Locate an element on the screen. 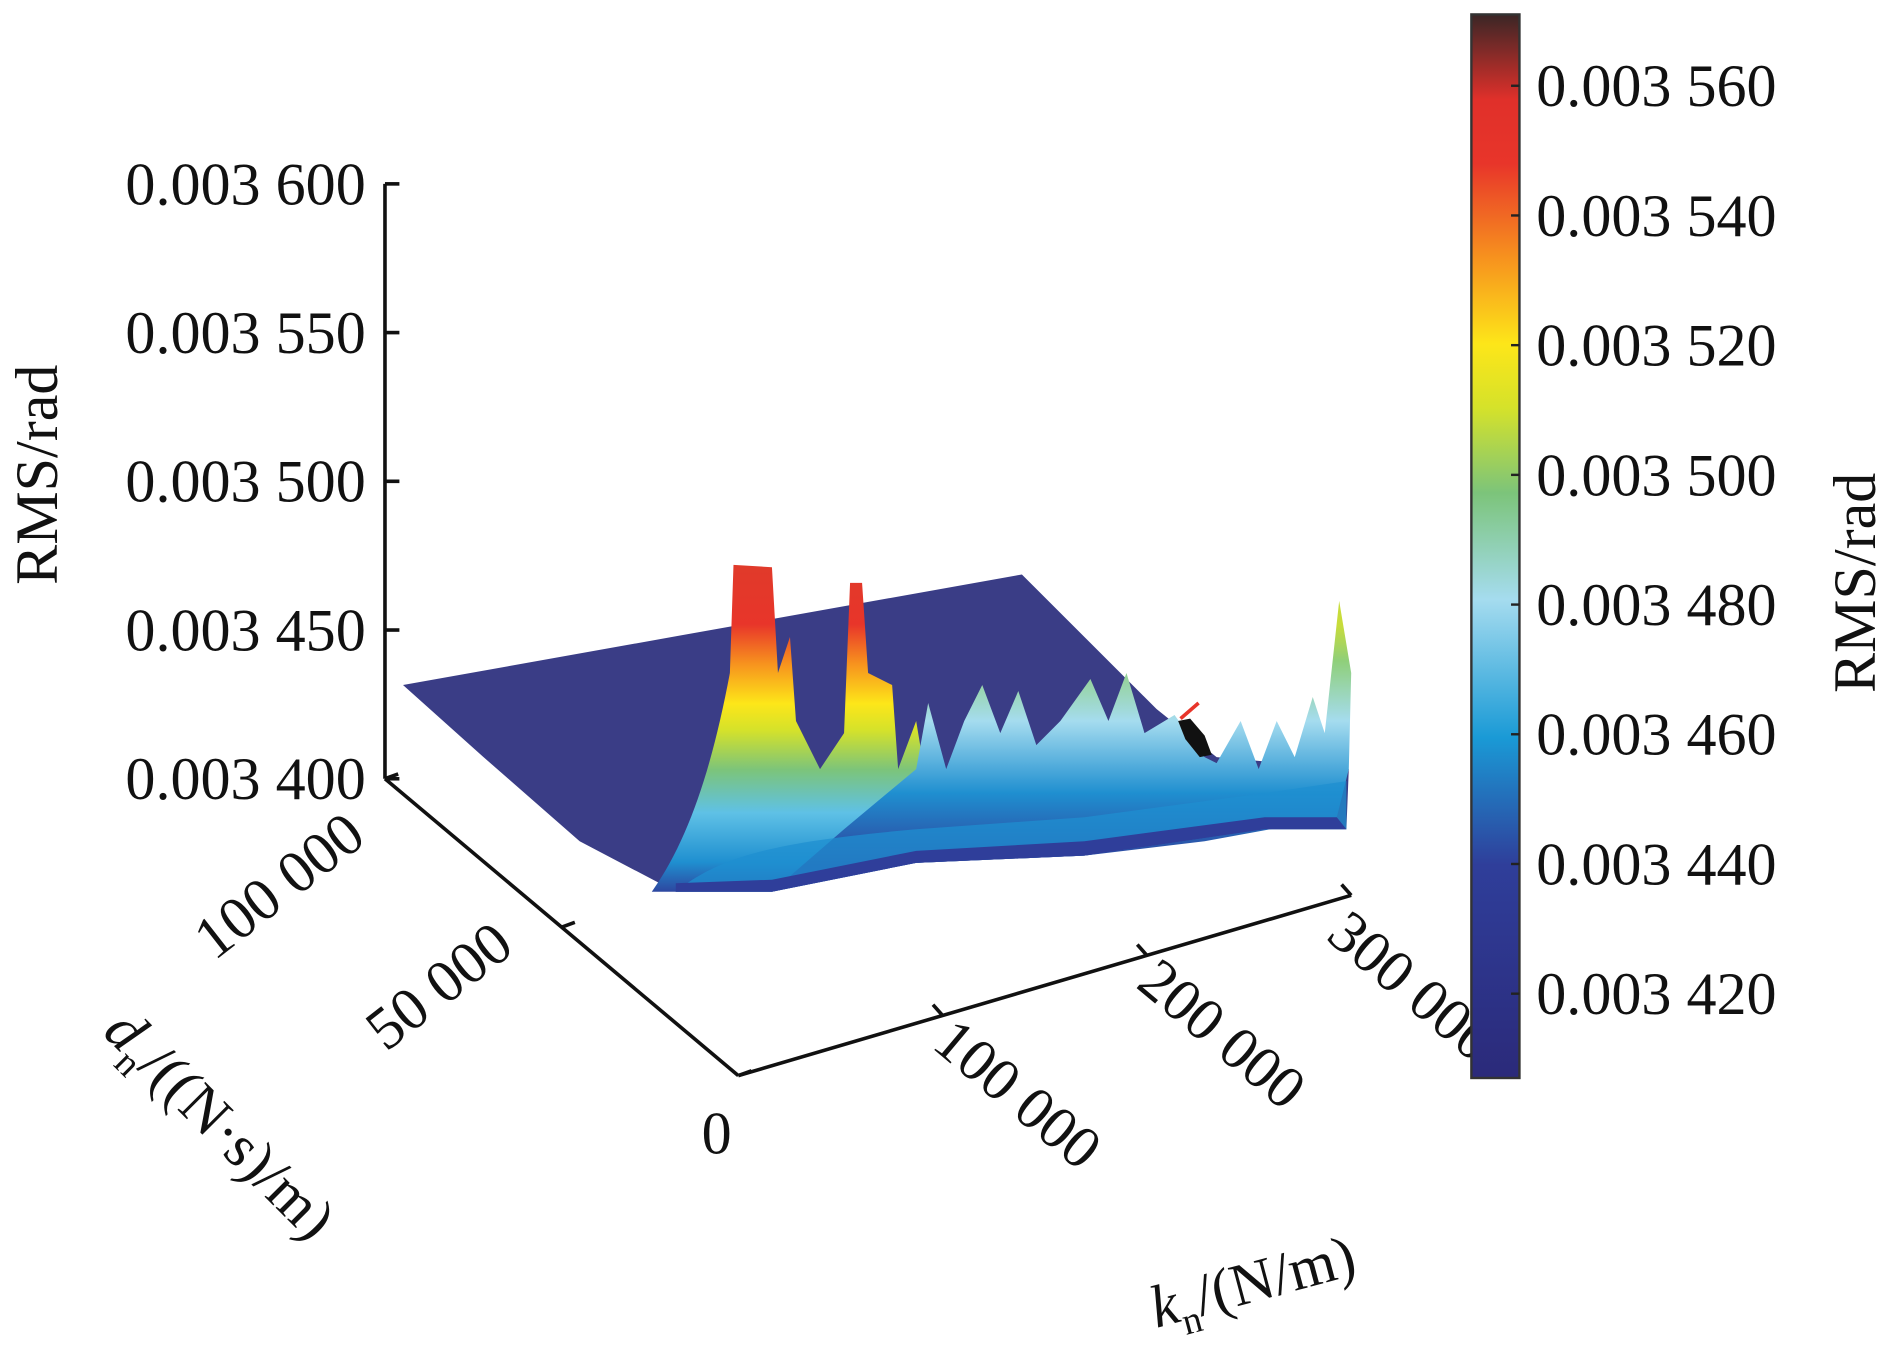 Image resolution: width=1890 pixels, height=1358 pixels. optimum-cross-icon is located at coordinates (1189, 711).